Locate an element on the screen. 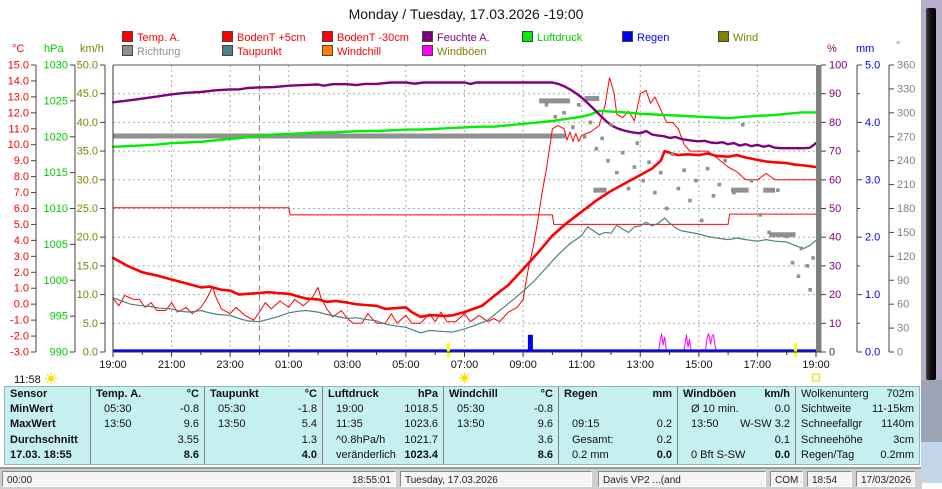 Image resolution: width=942 pixels, height=489 pixels. table-cell: Durchschnitt is located at coordinates (44, 439).